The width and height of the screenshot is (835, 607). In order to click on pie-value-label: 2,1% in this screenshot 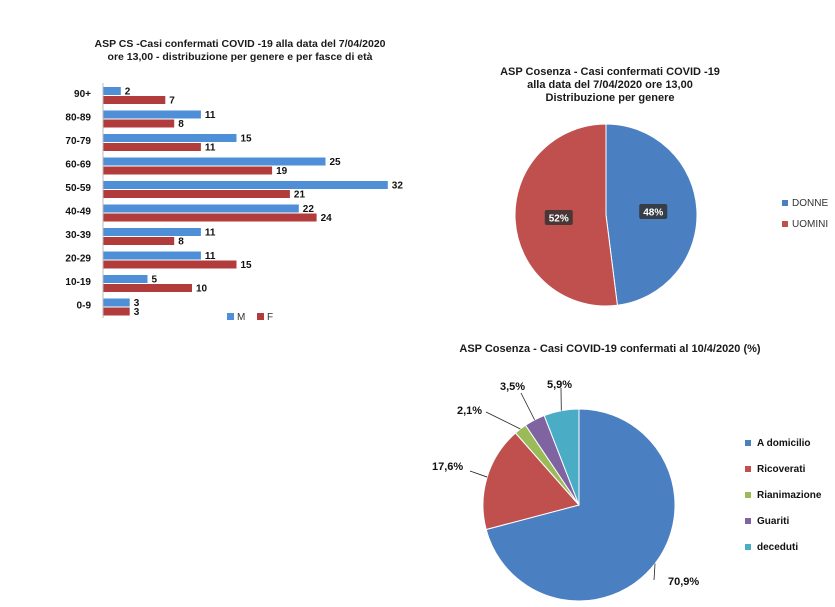, I will do `click(469, 411)`.